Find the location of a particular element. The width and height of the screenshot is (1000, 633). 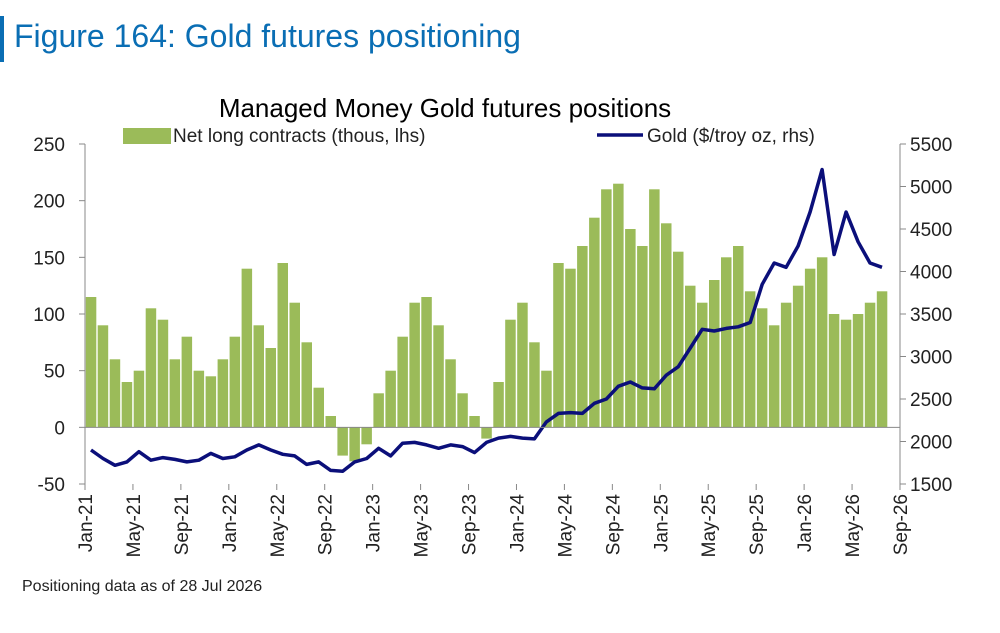

x-tick-label: Sep-21 is located at coordinates (182, 524).